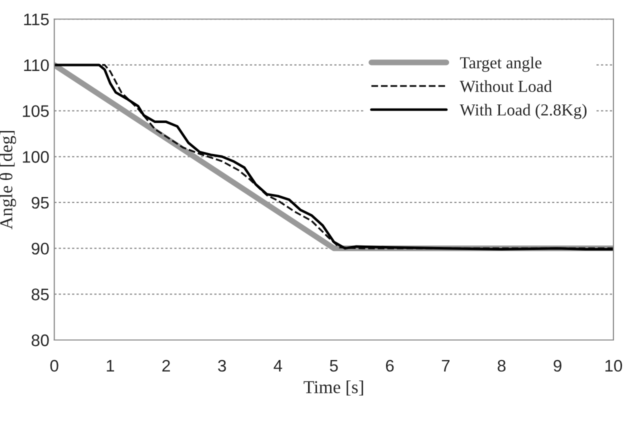 The height and width of the screenshot is (425, 639). Describe the element at coordinates (278, 366) in the screenshot. I see `x-tick-label: 4` at that location.